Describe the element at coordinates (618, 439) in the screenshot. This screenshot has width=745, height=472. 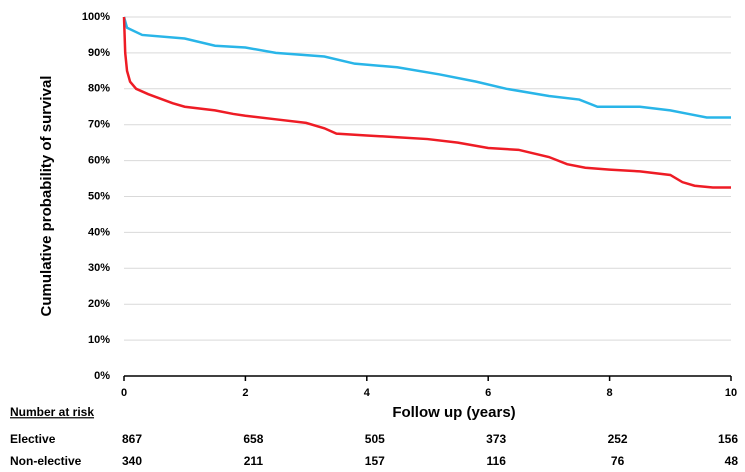
I see `risk-count: 252` at that location.